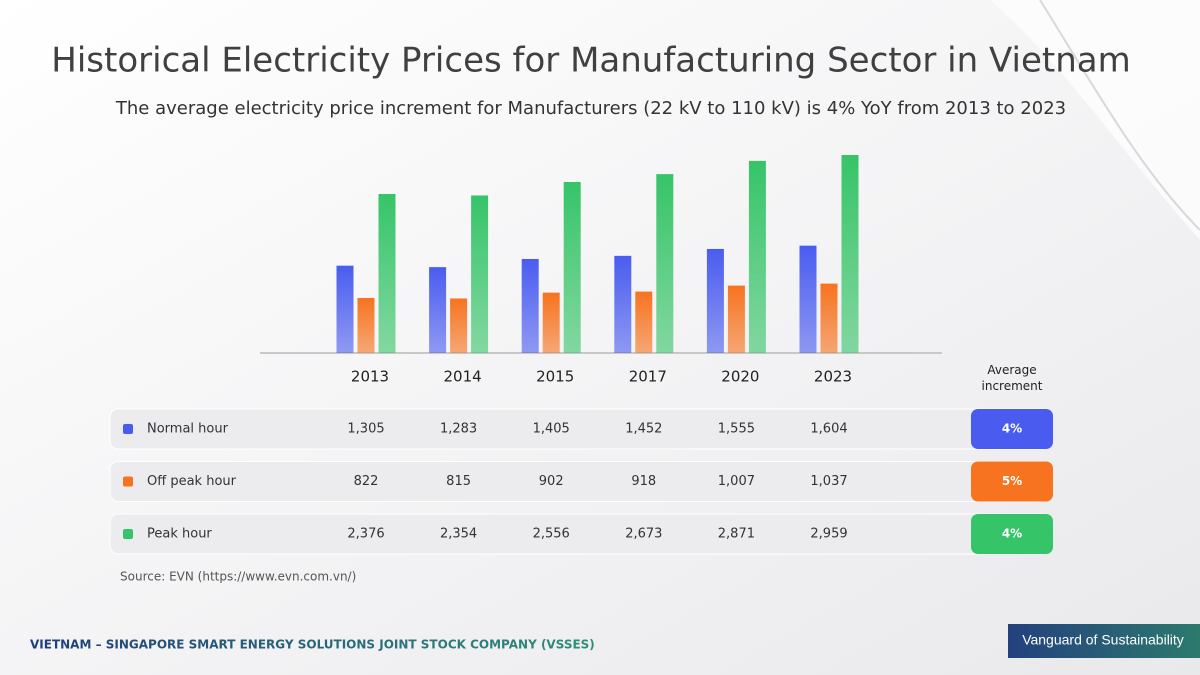 This screenshot has height=675, width=1200. I want to click on table-value: 1,452, so click(643, 429).